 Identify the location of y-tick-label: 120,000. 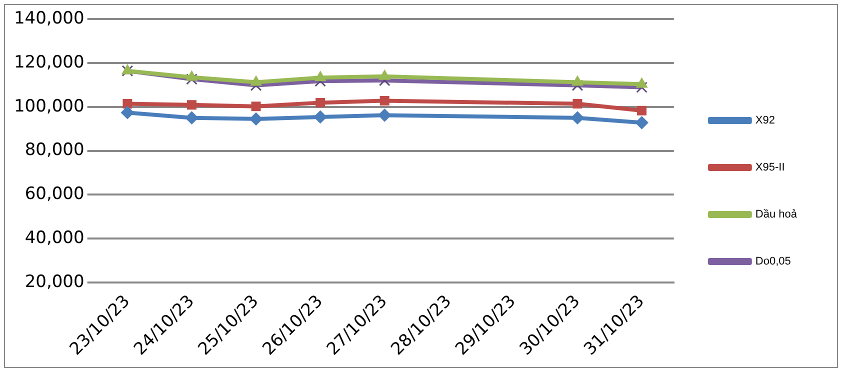
(49, 62).